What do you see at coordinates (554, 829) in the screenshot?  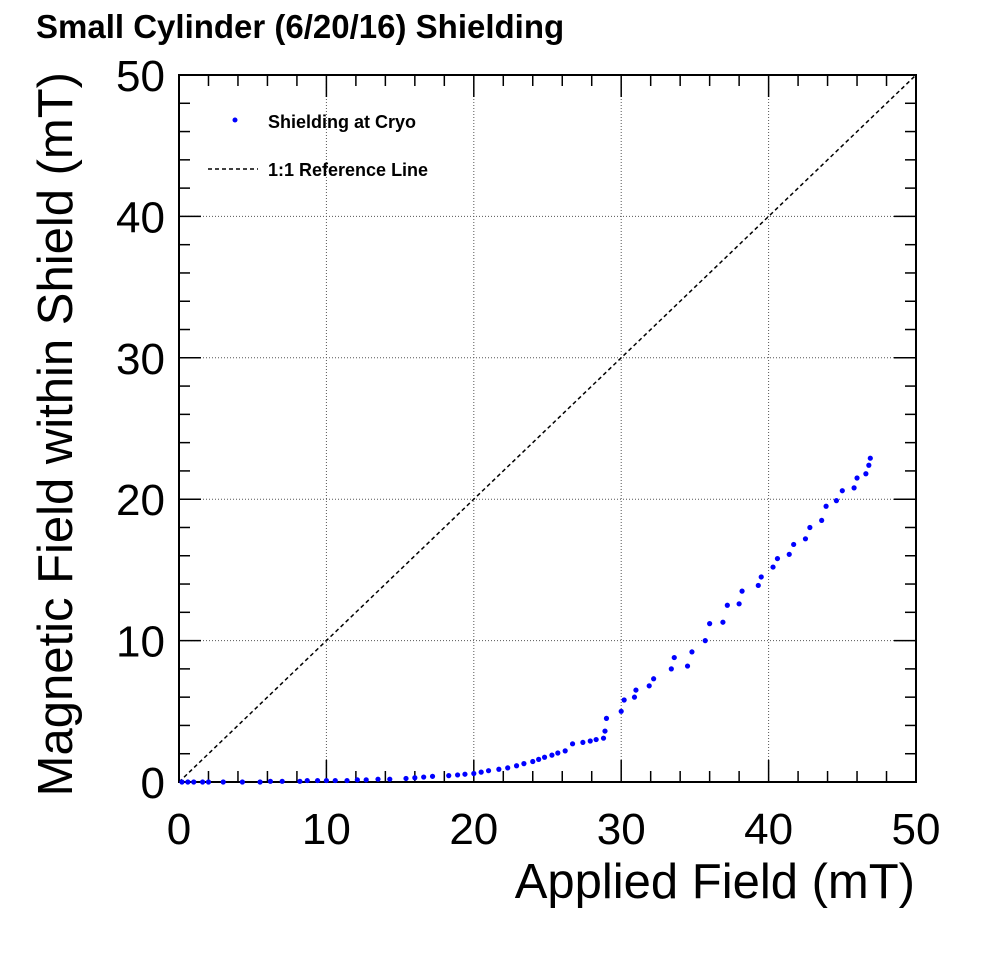 I see `x-tick-labels: 0 10 20 30 40 50` at bounding box center [554, 829].